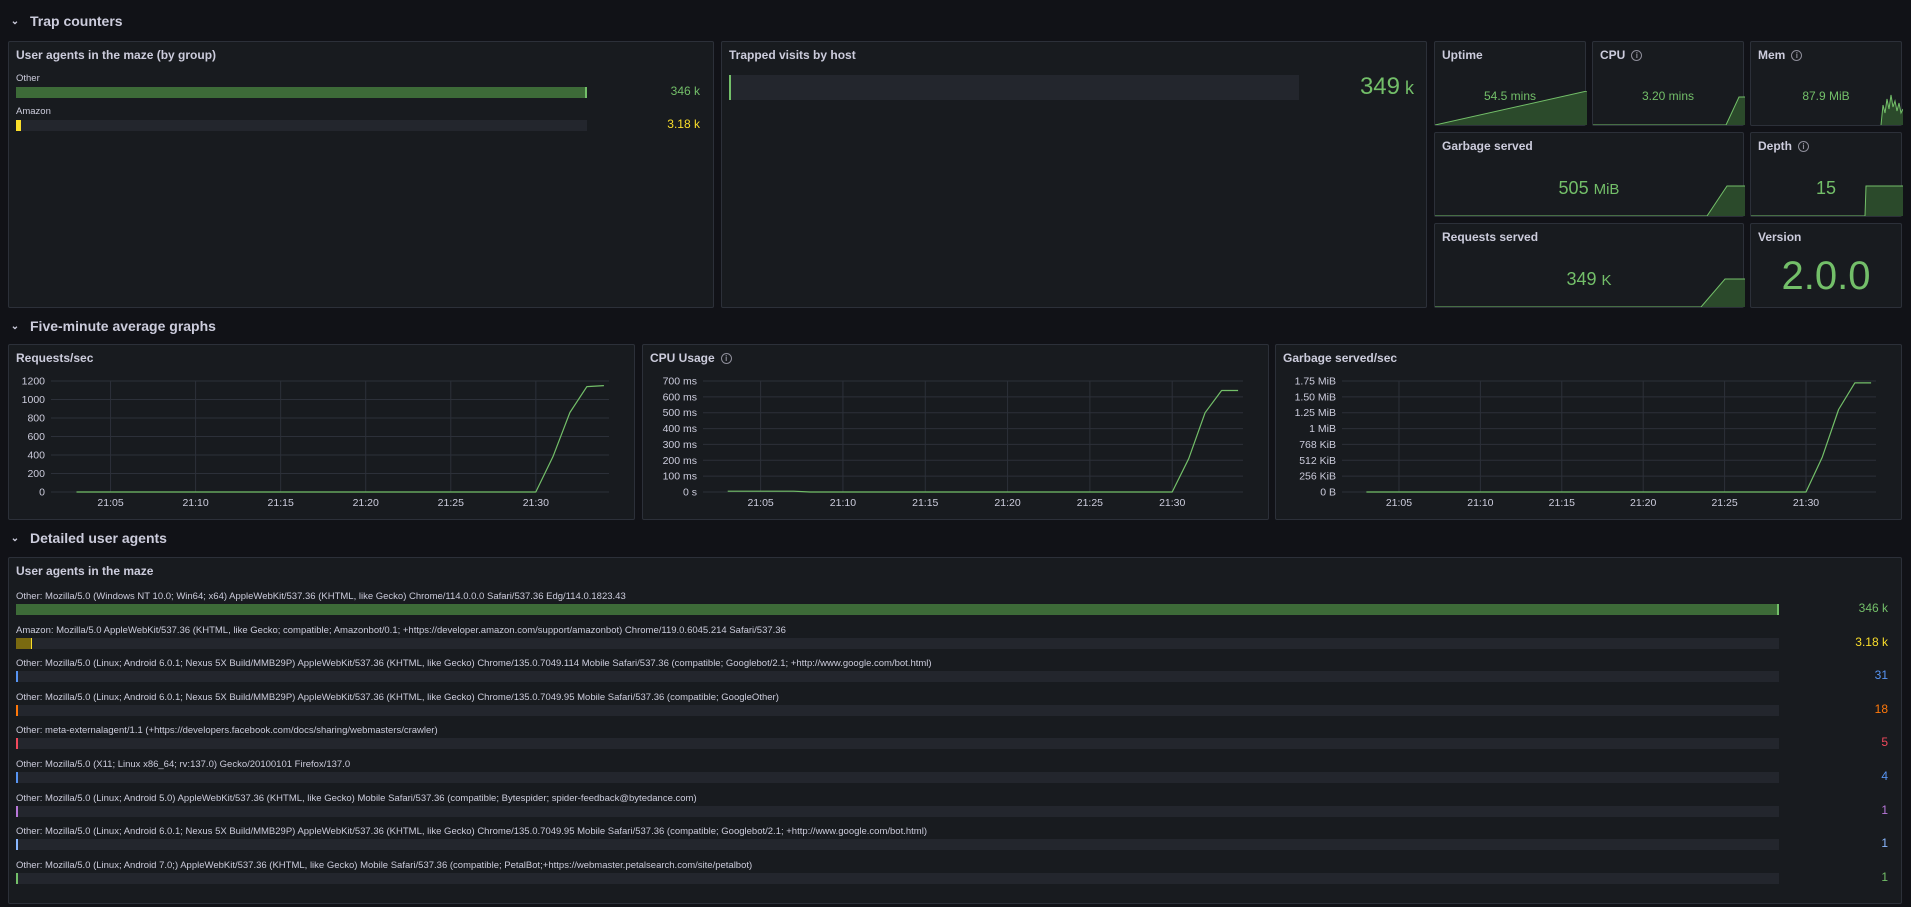  Describe the element at coordinates (1487, 146) in the screenshot. I see `panel-title: Garbage served` at that location.